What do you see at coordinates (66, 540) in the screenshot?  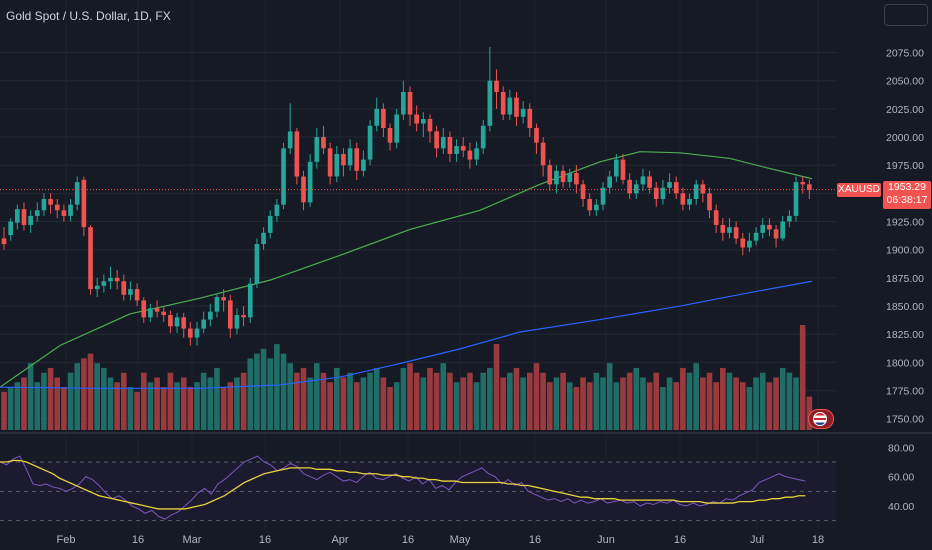 I see `x-tick-label: Feb` at bounding box center [66, 540].